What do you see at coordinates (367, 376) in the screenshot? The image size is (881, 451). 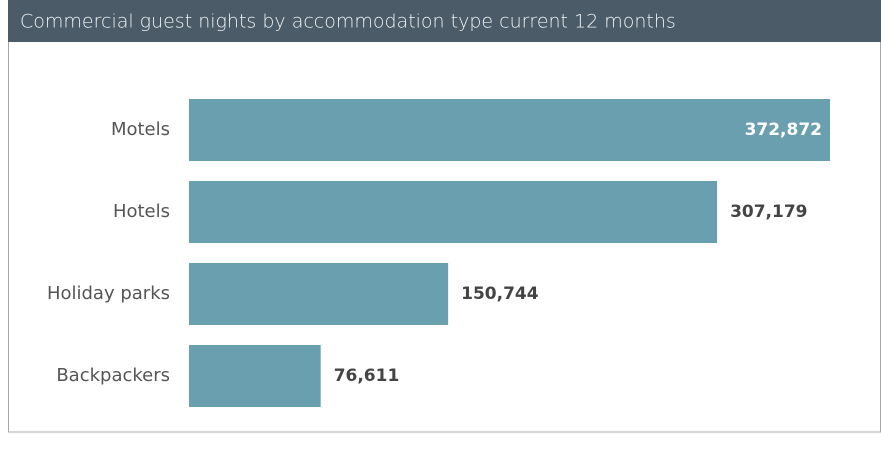 I see `data-label: 76,611` at bounding box center [367, 376].